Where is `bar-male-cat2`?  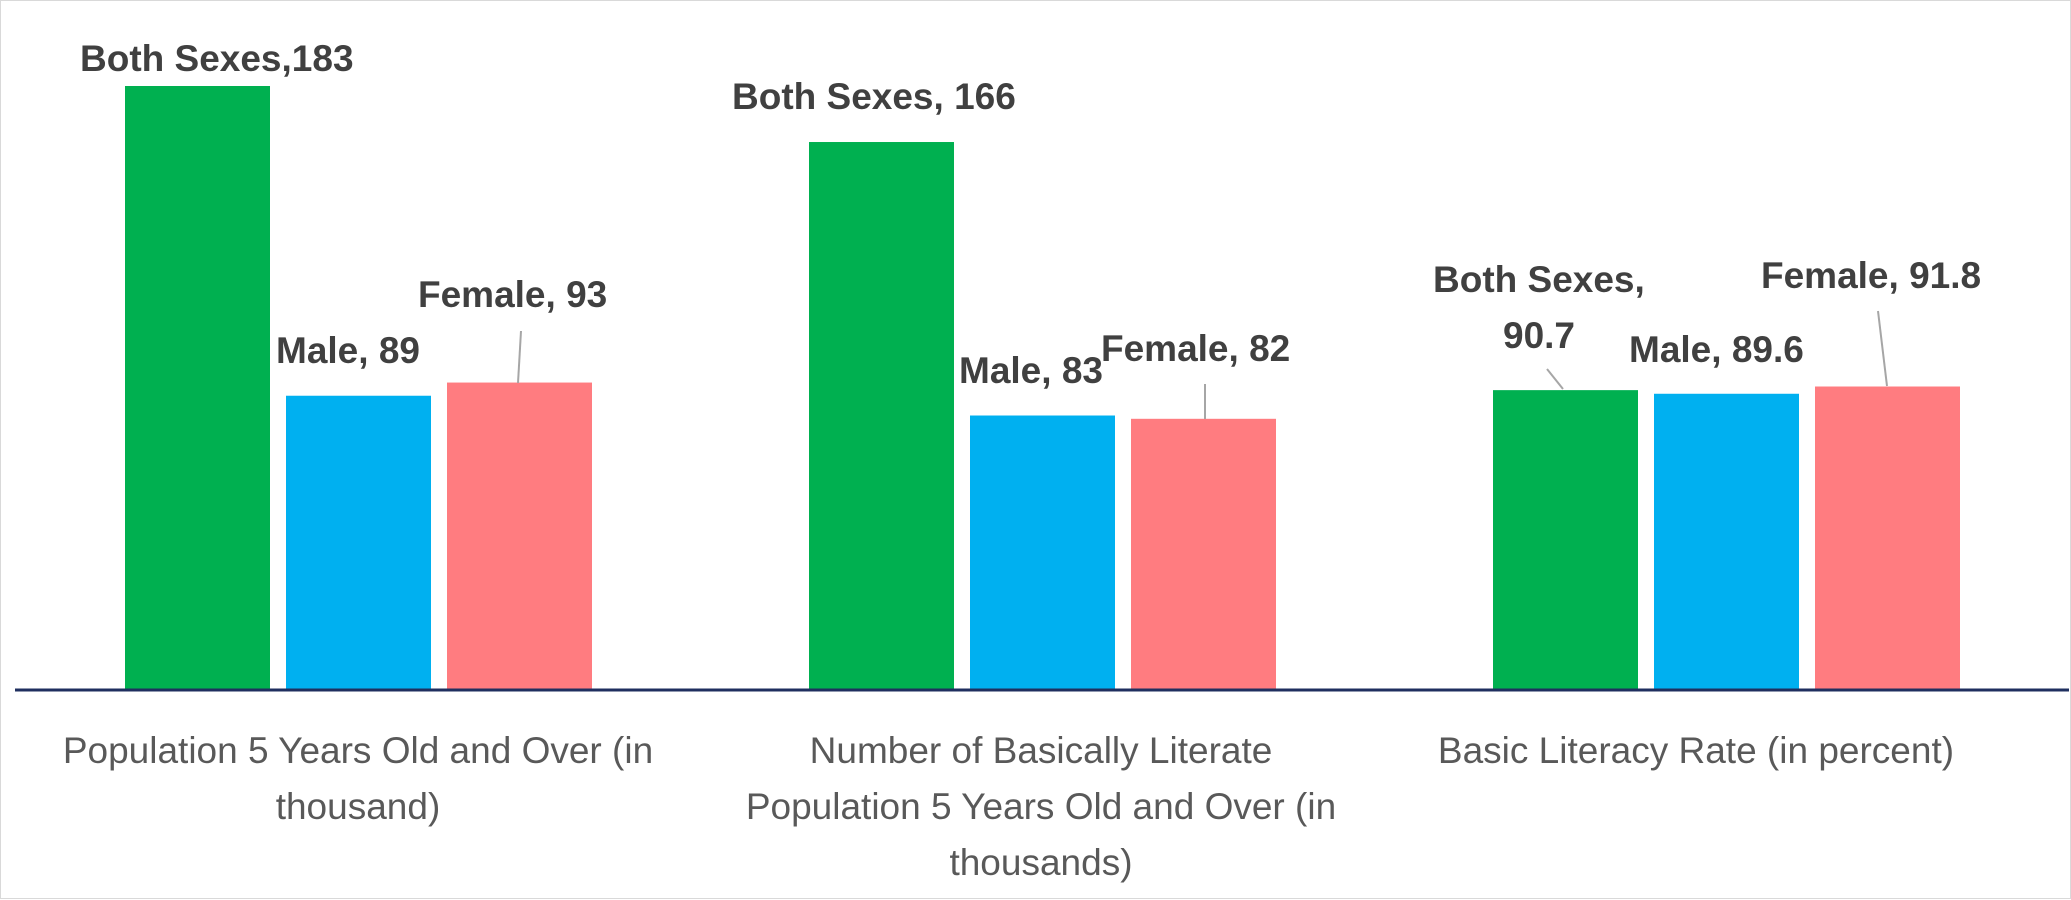 bar-male-cat2 is located at coordinates (1042, 552).